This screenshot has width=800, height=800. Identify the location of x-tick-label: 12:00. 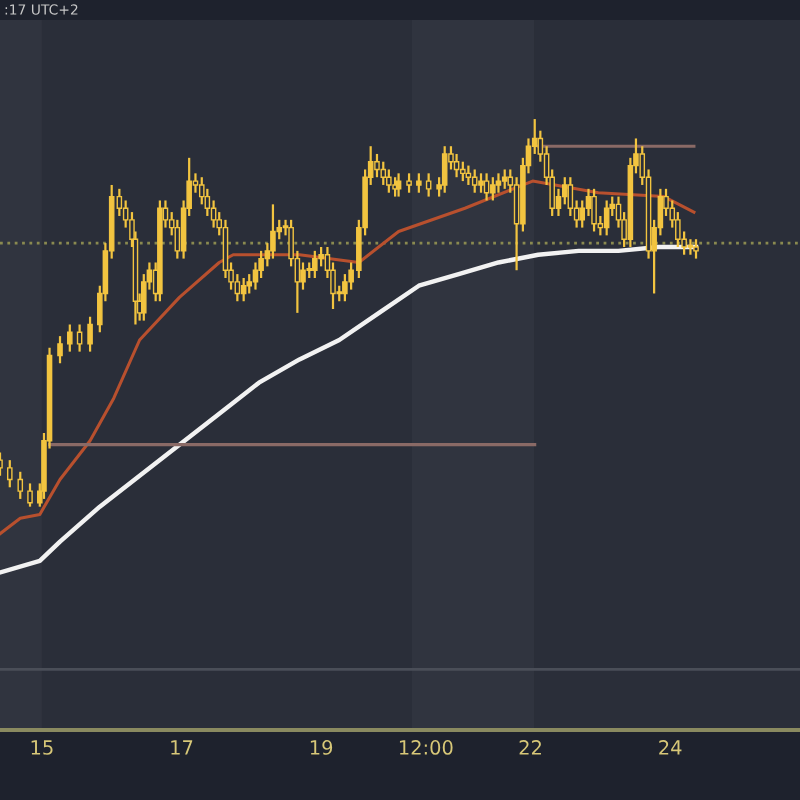
(426, 747).